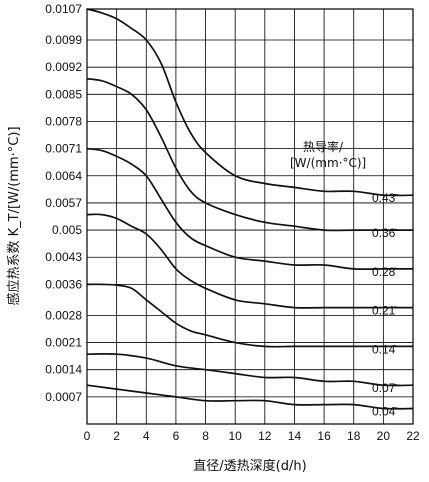 This screenshot has width=429, height=482. Describe the element at coordinates (63, 203) in the screenshot. I see `y-tick-label: 0.0057` at that location.